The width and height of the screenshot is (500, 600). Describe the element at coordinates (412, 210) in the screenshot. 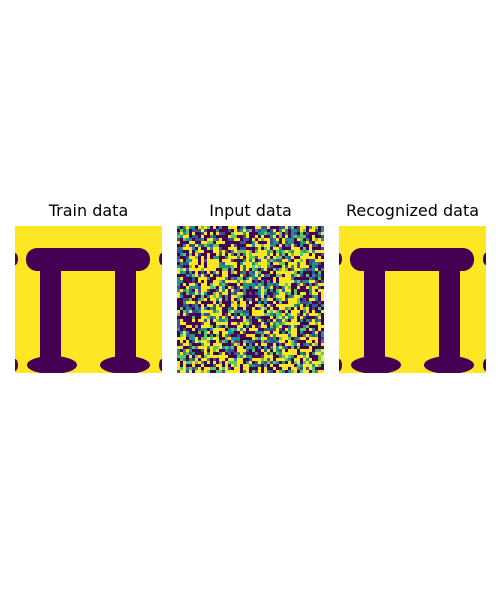

I see `panel-title: Recognized data` at that location.